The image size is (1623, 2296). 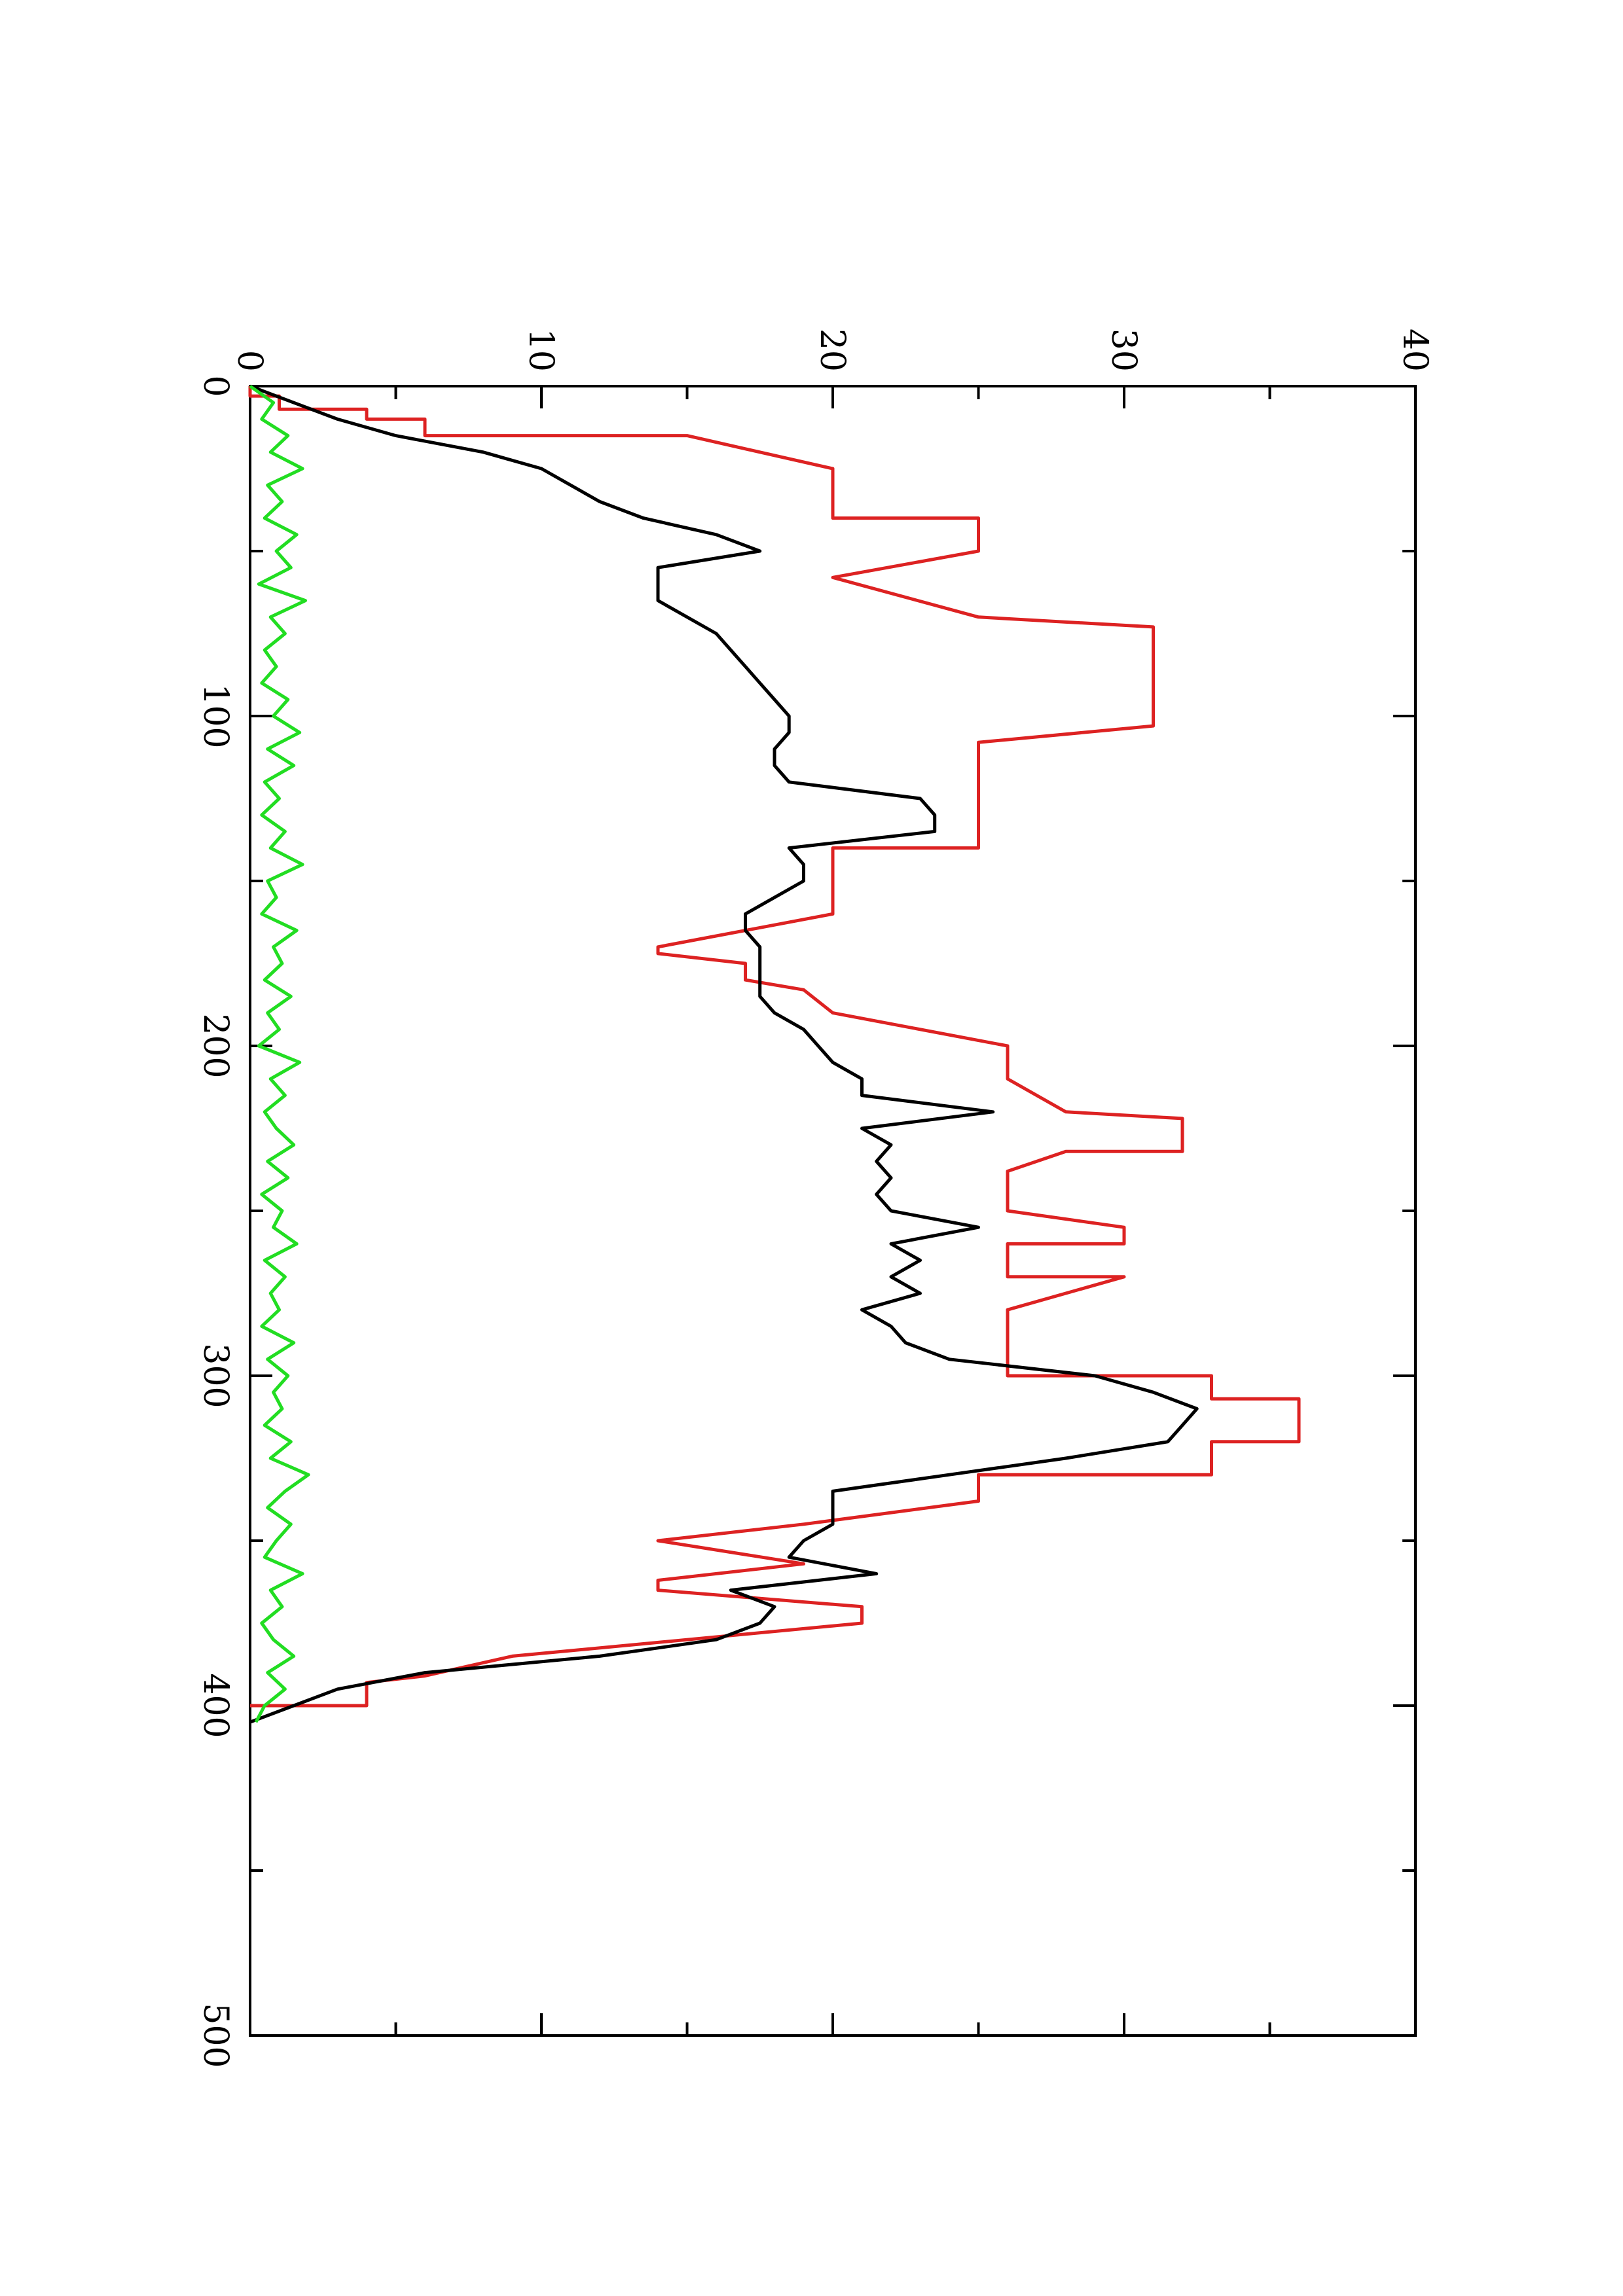 What do you see at coordinates (1123, 351) in the screenshot?
I see `y-tick-label: 30` at bounding box center [1123, 351].